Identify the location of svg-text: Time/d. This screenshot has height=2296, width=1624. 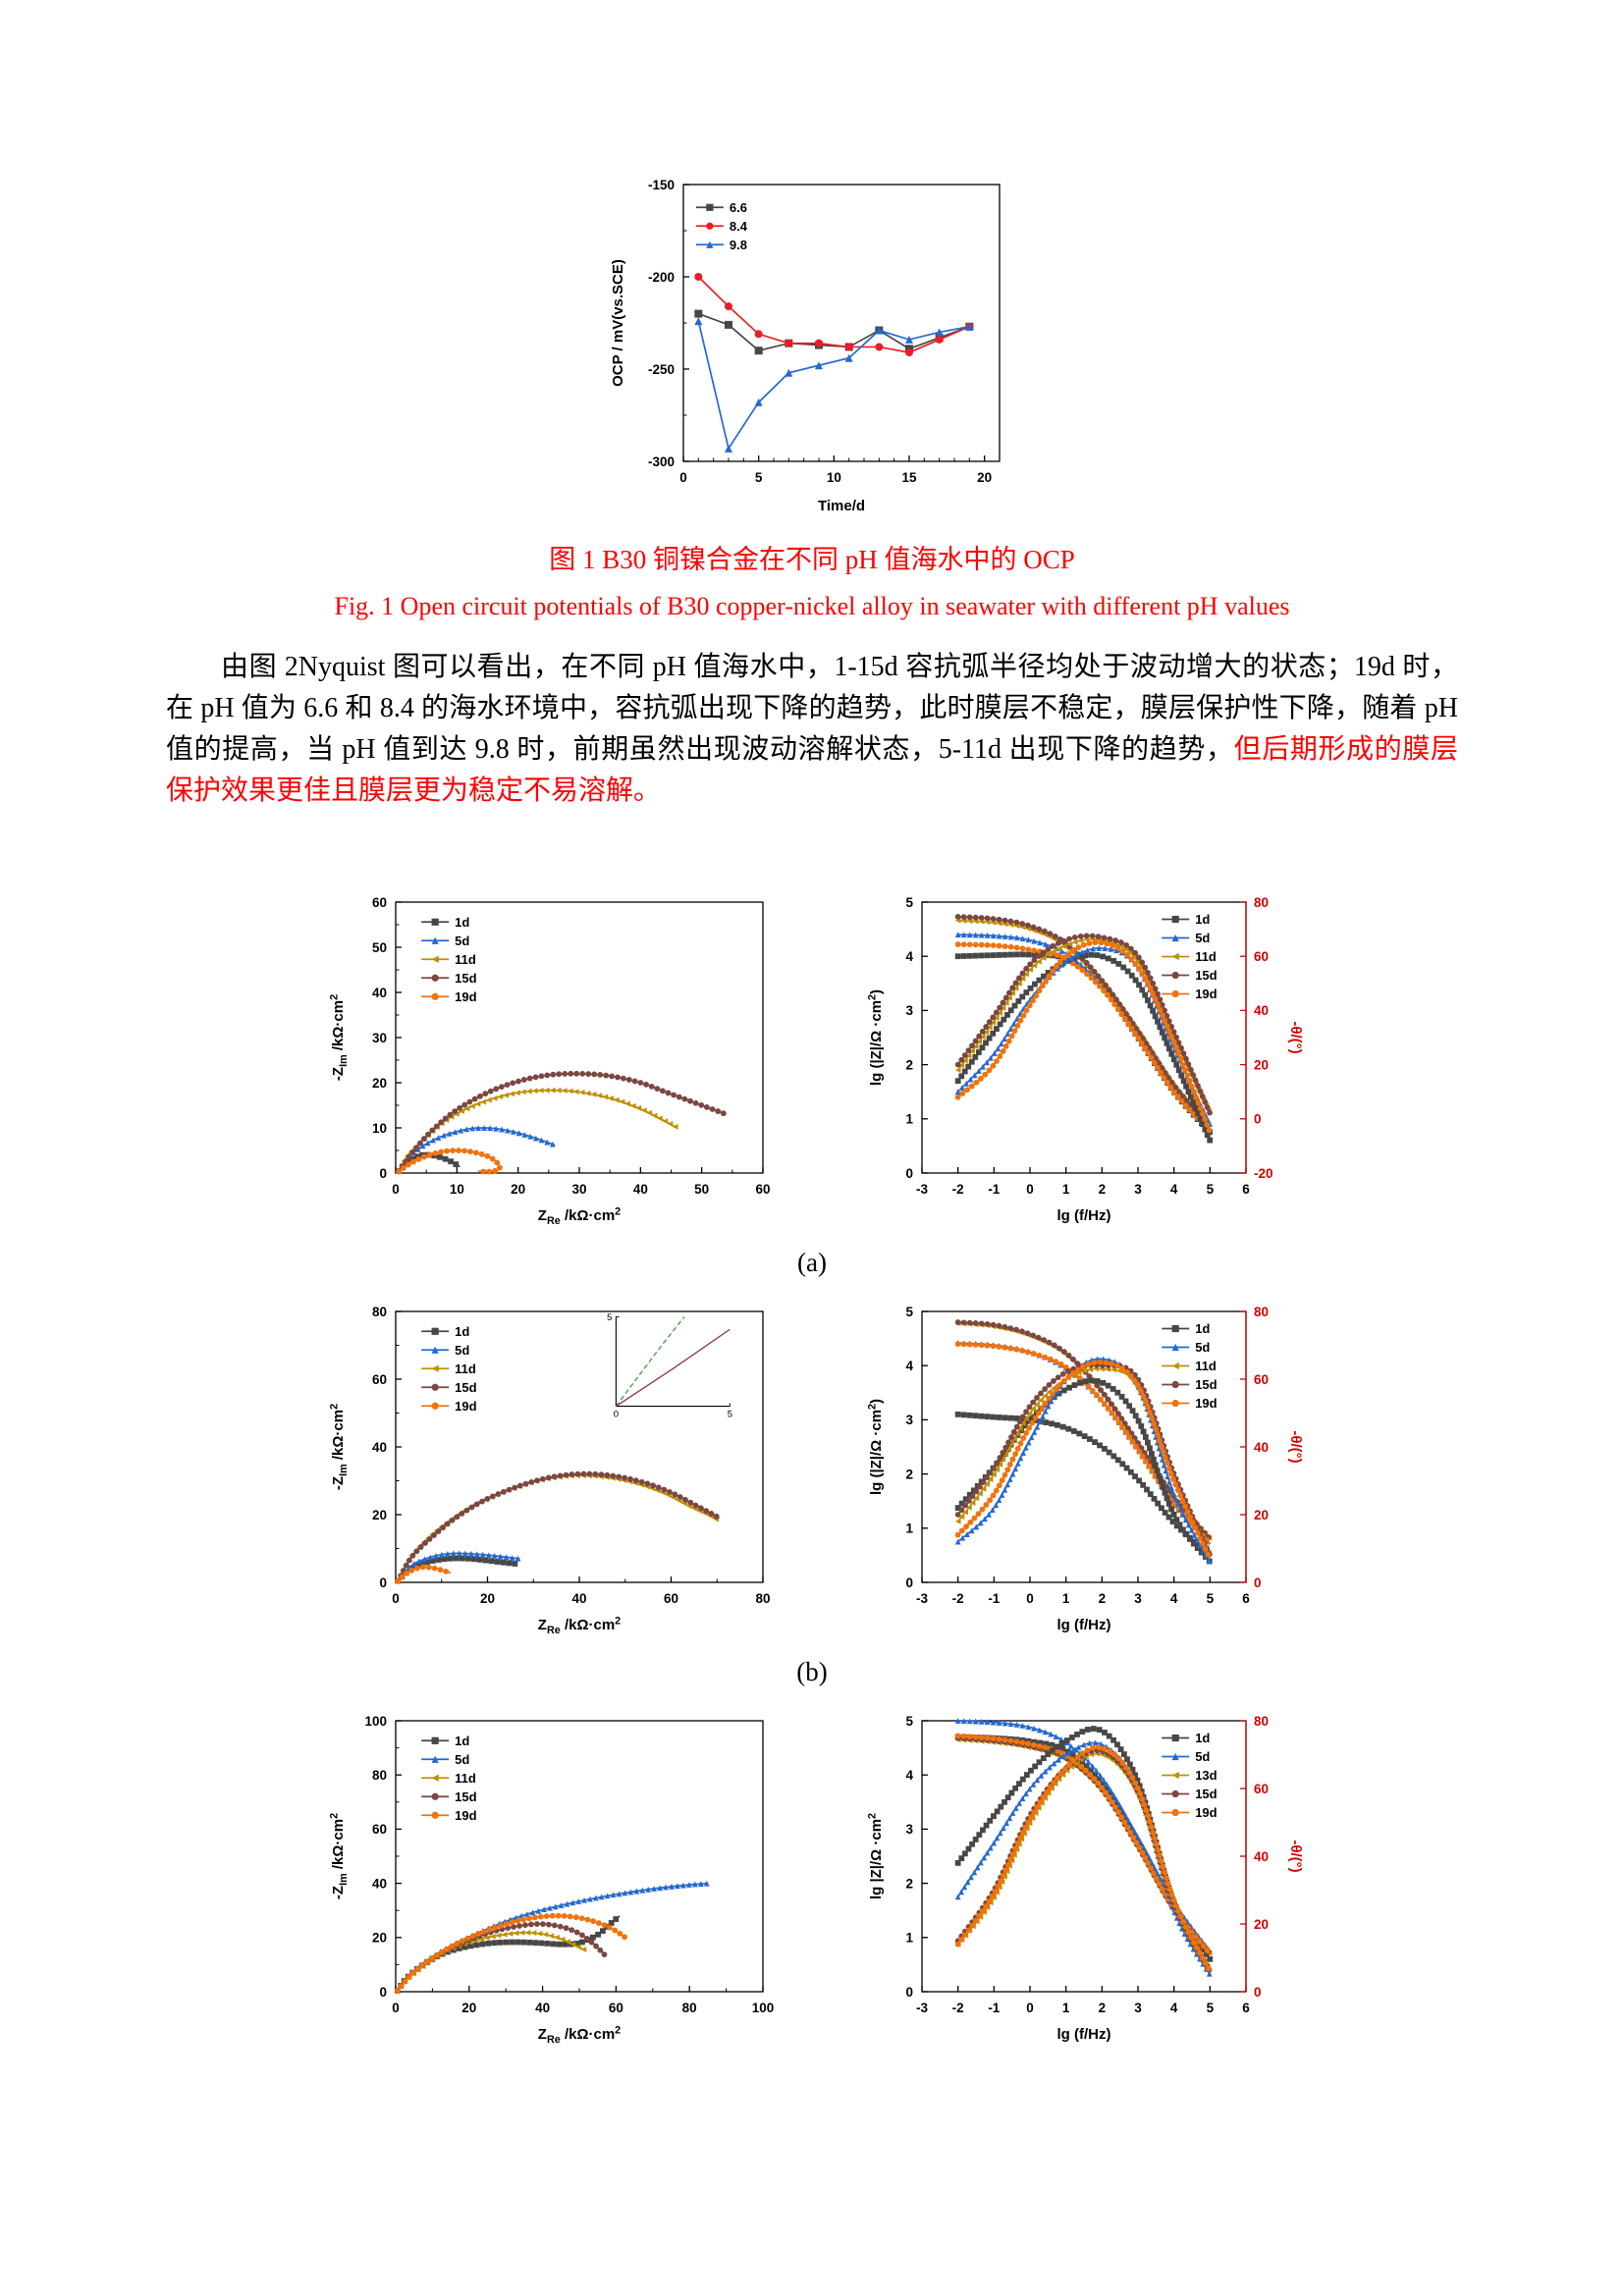
(841, 506).